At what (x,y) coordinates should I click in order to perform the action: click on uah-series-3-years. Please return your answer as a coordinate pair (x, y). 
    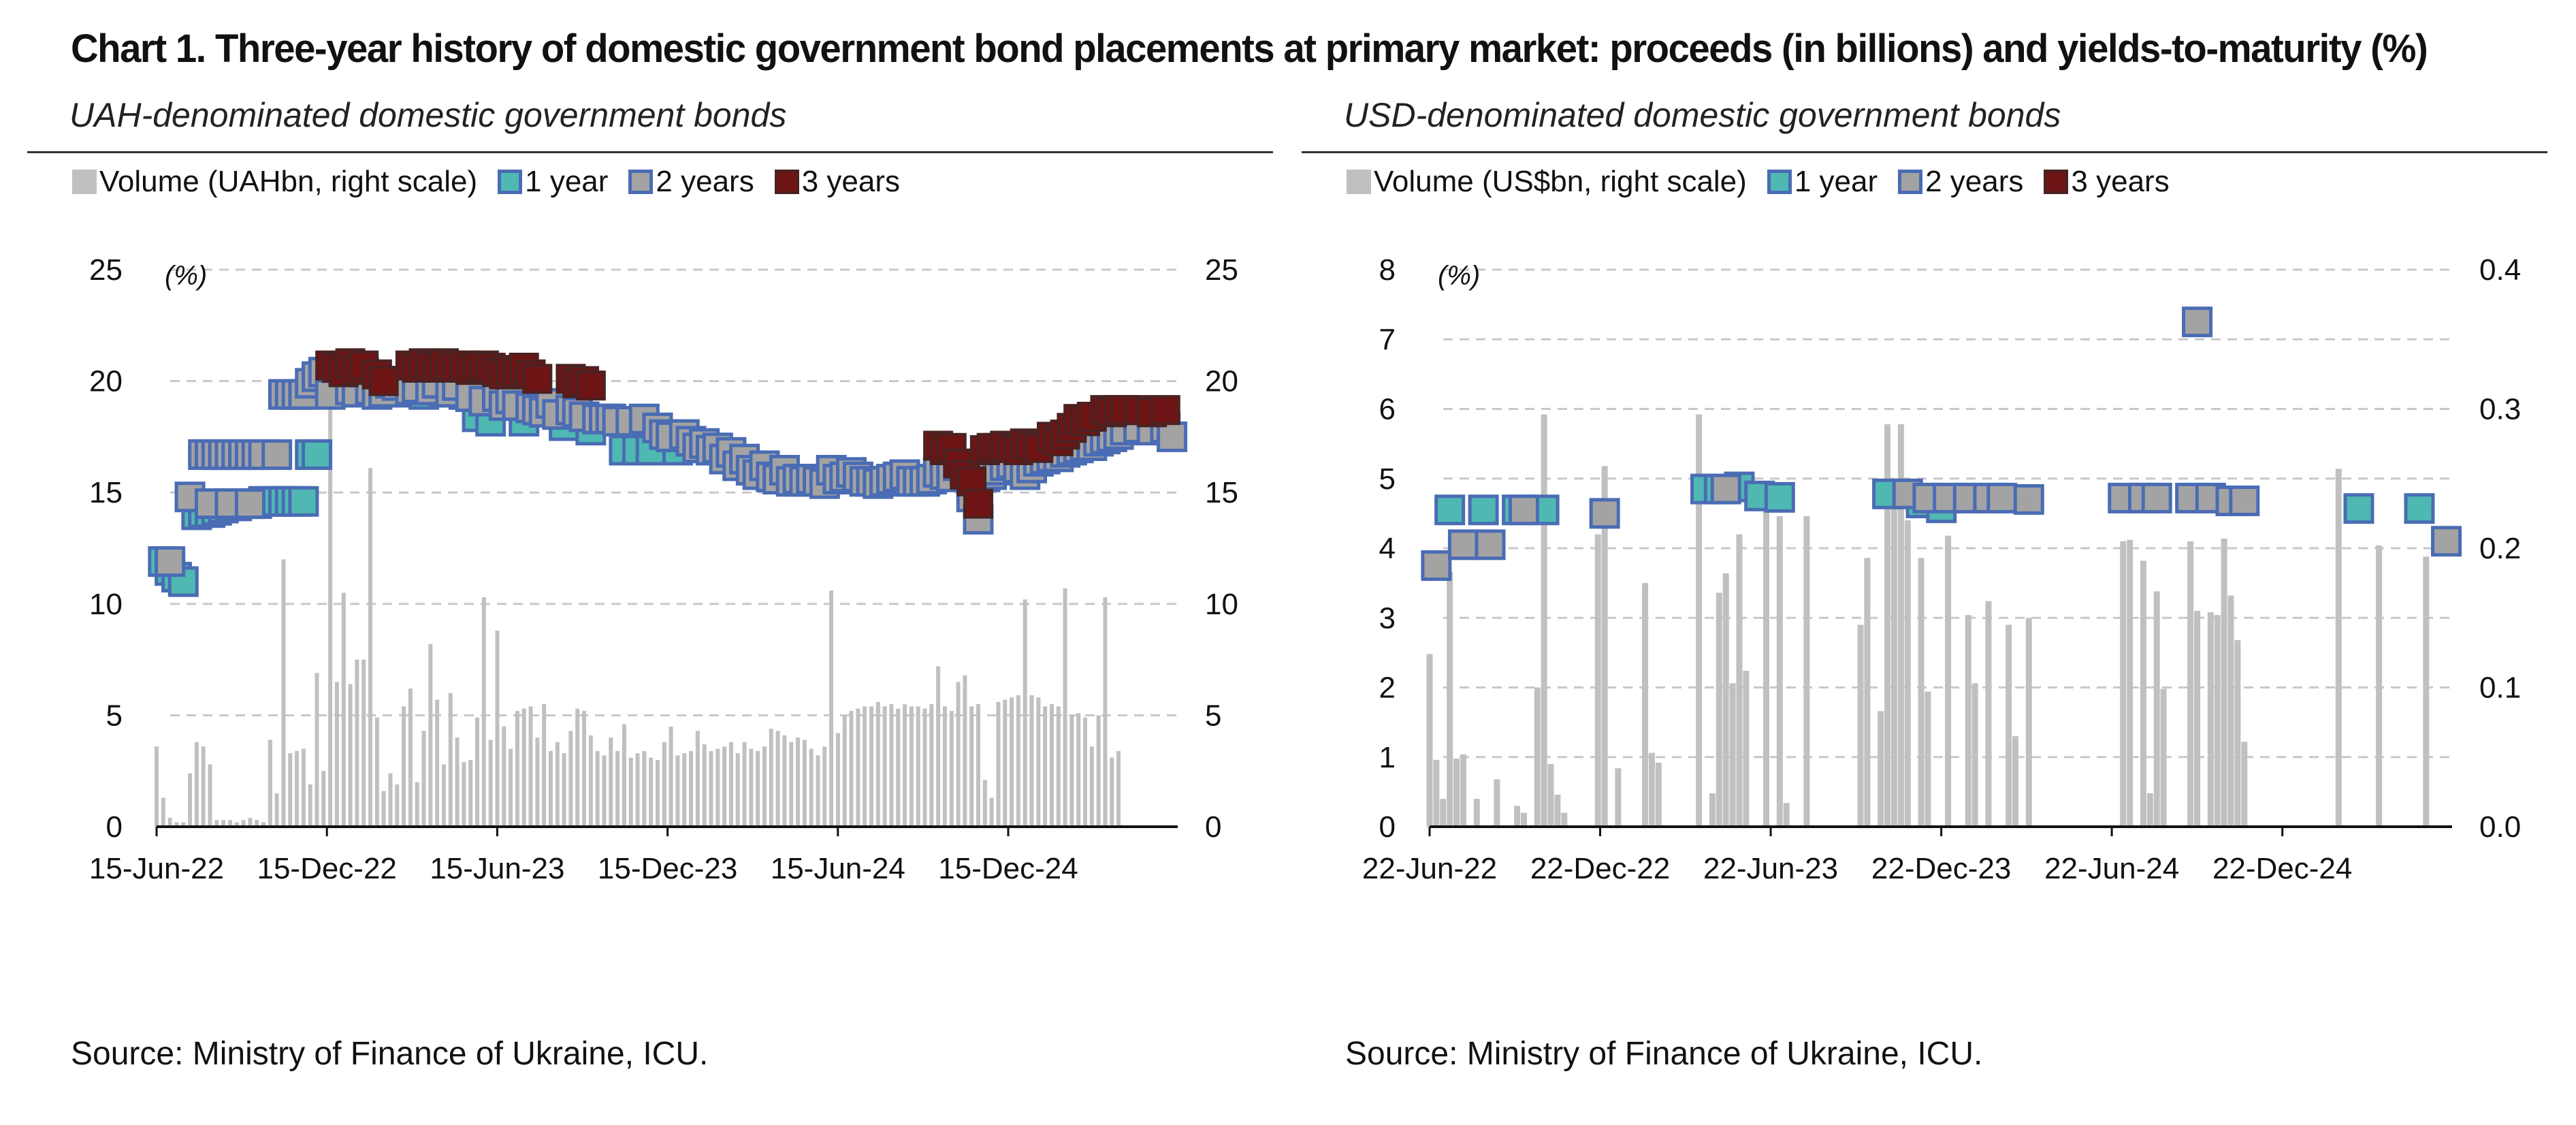
    Looking at the image, I should click on (747, 433).